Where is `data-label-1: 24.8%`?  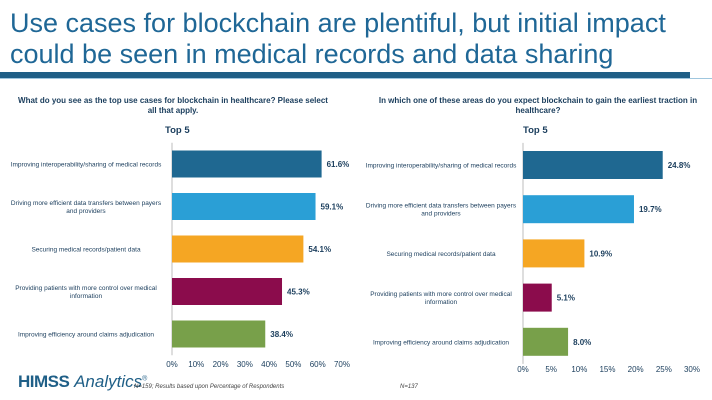
data-label-1: 24.8% is located at coordinates (679, 165).